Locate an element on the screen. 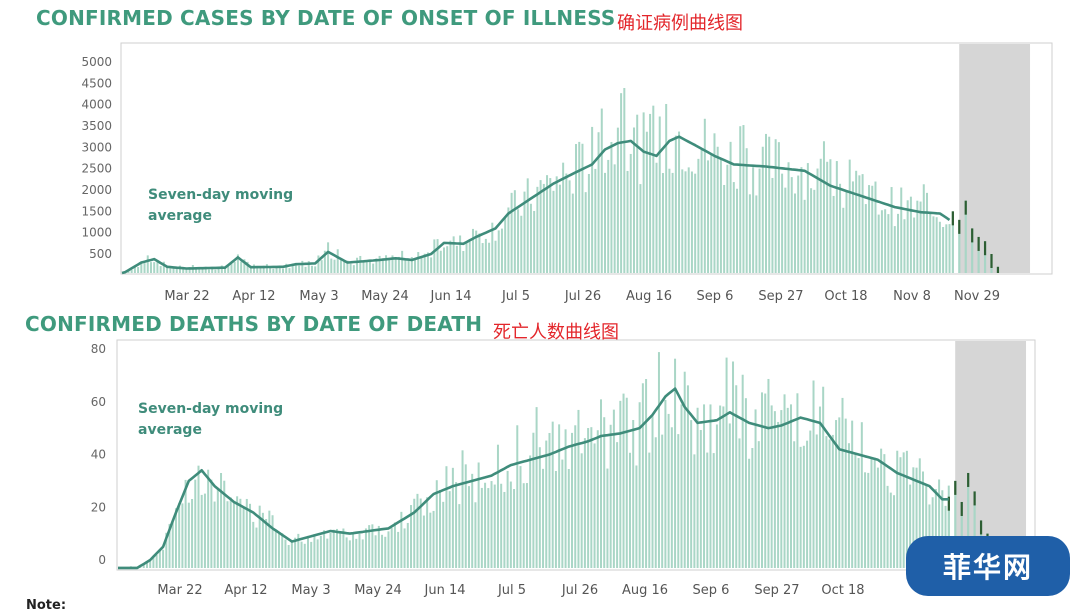 This screenshot has height=613, width=1080. x-tick-label: Apr 12 is located at coordinates (245, 590).